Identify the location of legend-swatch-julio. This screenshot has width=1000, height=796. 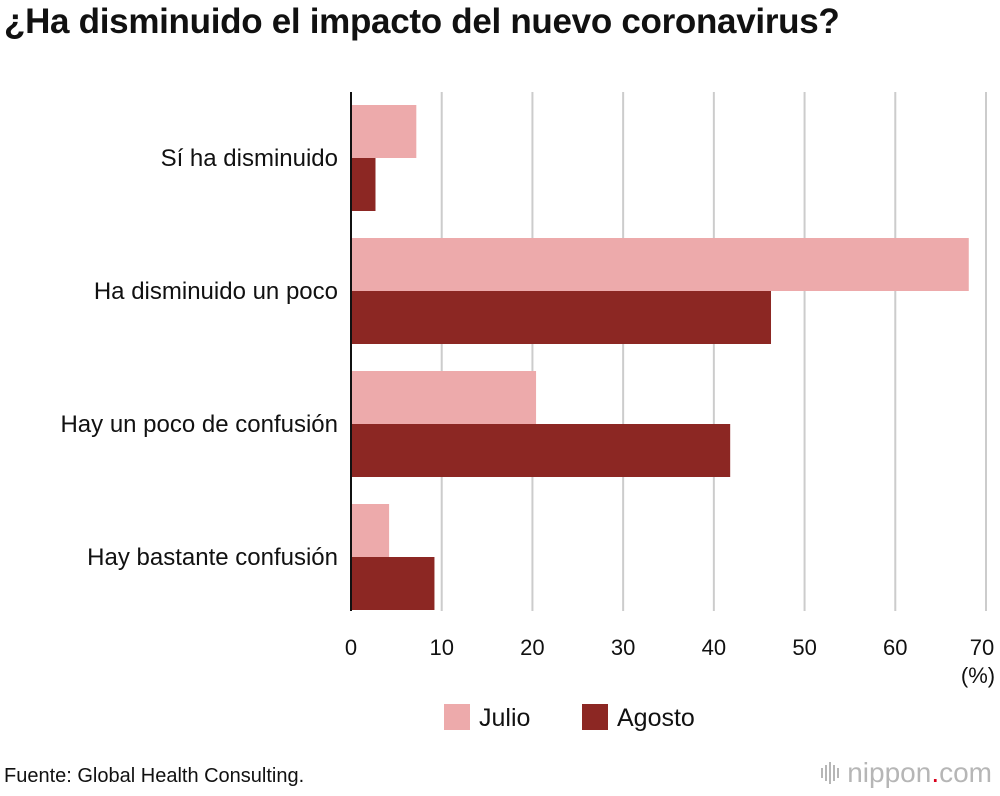
(457, 717).